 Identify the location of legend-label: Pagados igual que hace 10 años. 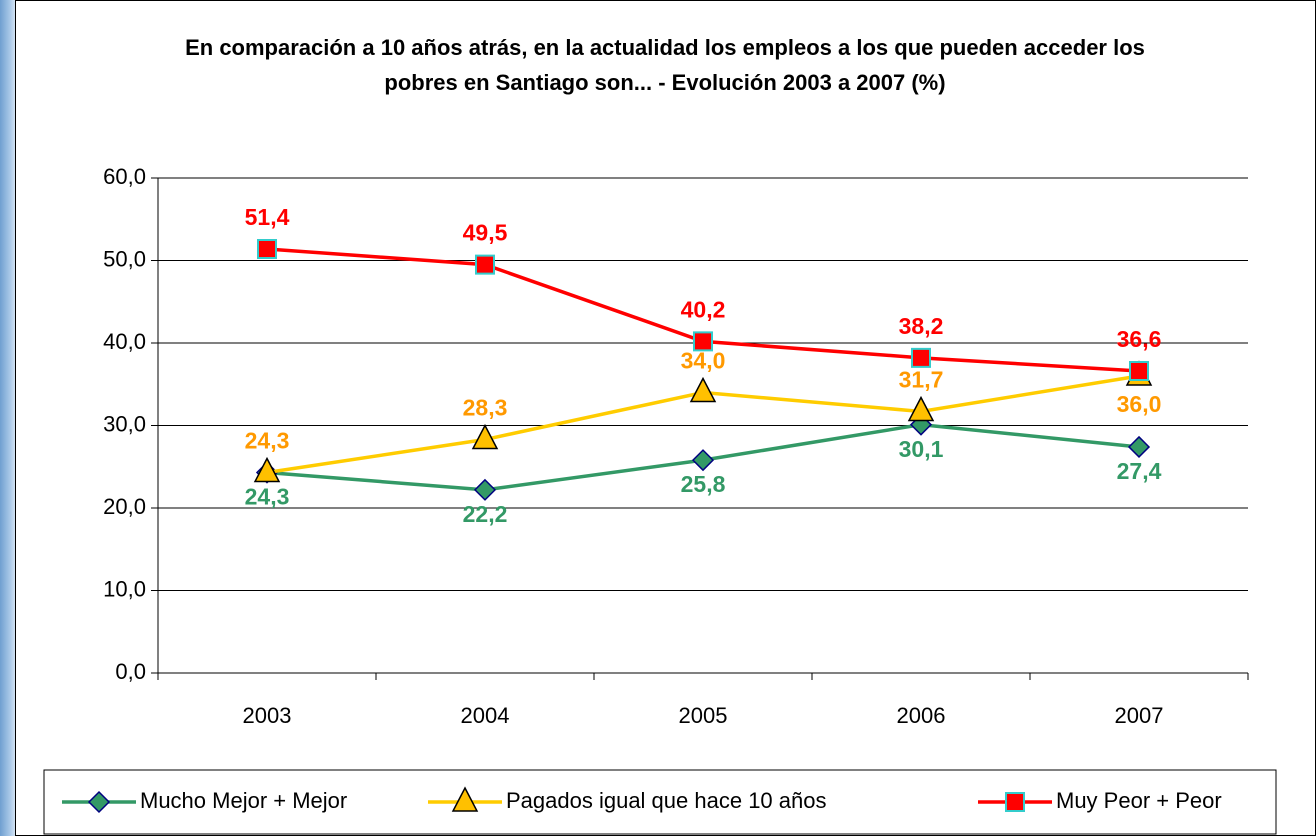
(666, 800).